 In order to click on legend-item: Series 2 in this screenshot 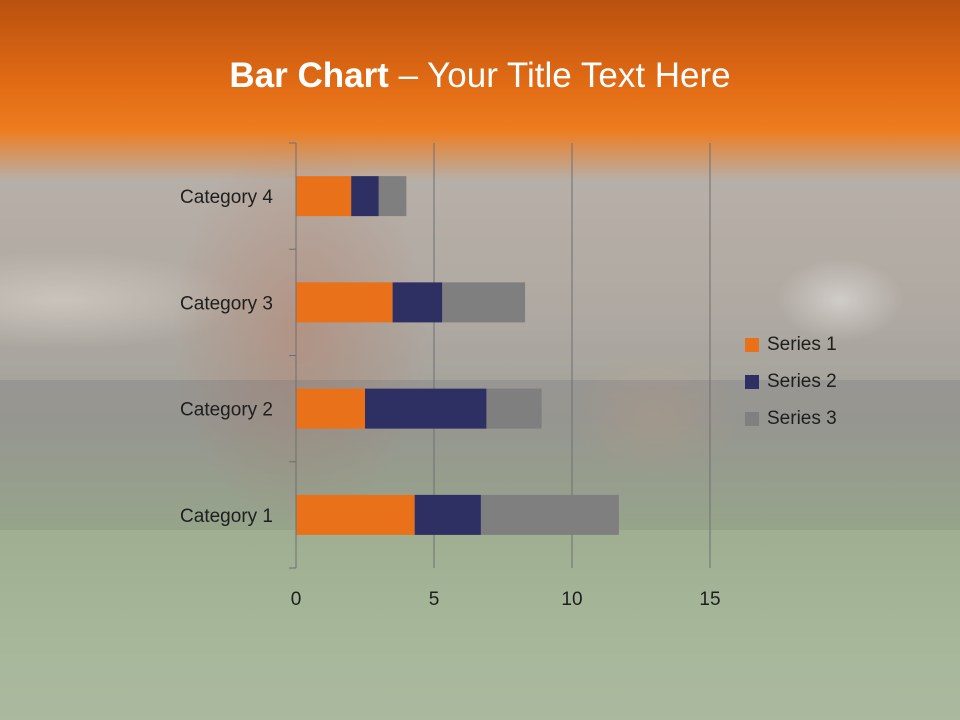, I will do `click(791, 381)`.